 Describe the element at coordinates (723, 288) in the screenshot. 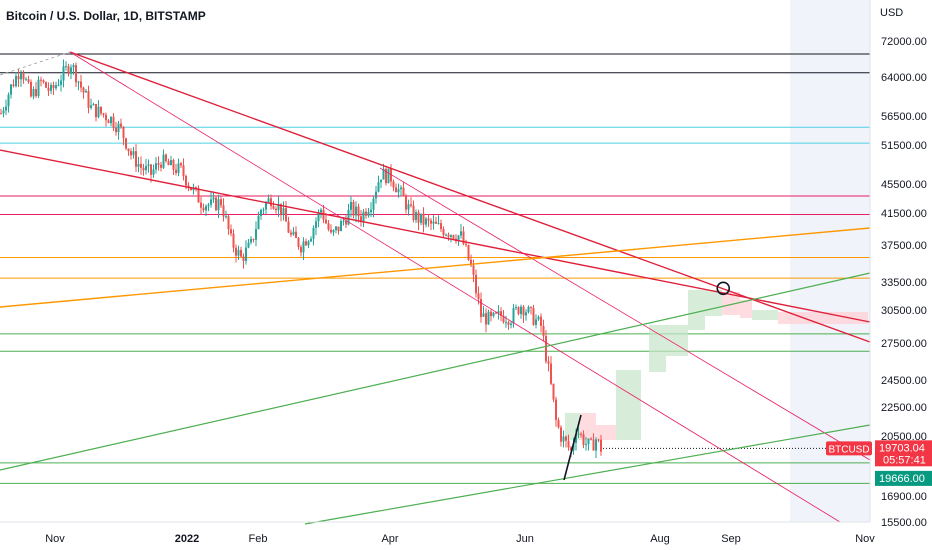

I see `circle-marker` at that location.